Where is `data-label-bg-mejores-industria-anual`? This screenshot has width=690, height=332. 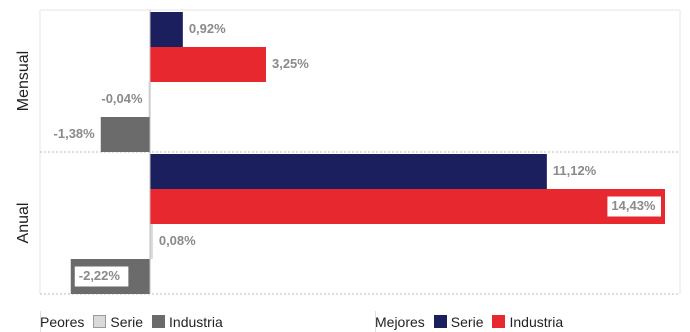 data-label-bg-mejores-industria-anual is located at coordinates (634, 206).